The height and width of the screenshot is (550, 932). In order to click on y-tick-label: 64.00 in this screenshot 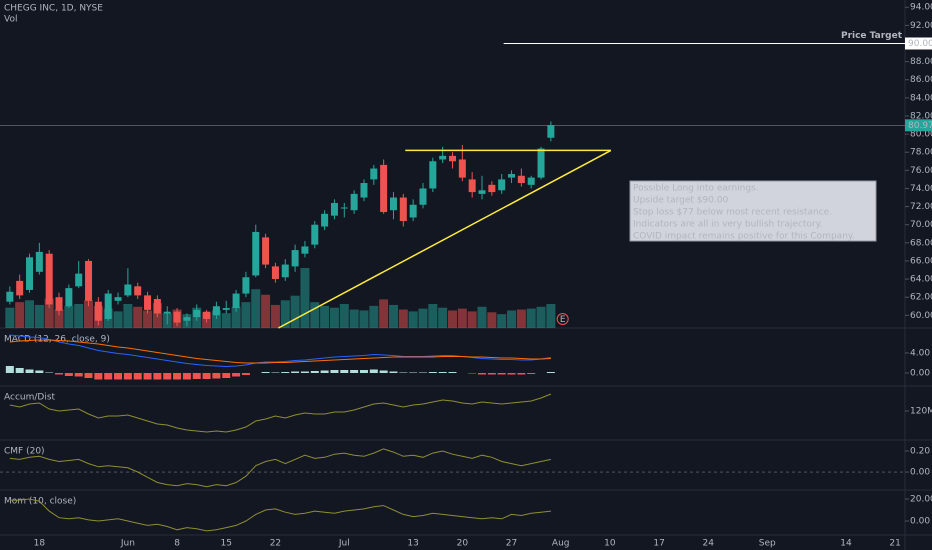, I will do `click(921, 280)`.